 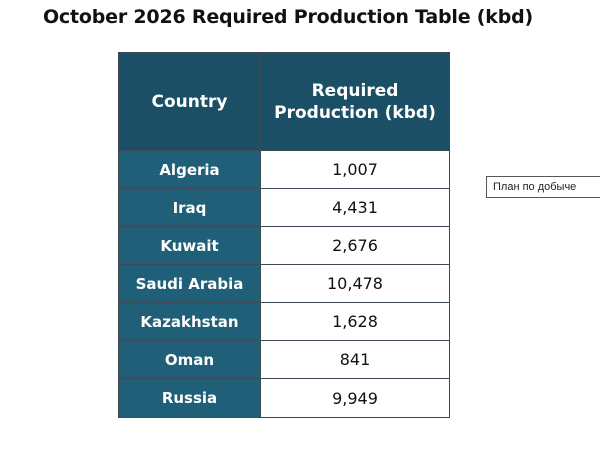 What do you see at coordinates (355, 283) in the screenshot?
I see `value-cell: 10,478` at bounding box center [355, 283].